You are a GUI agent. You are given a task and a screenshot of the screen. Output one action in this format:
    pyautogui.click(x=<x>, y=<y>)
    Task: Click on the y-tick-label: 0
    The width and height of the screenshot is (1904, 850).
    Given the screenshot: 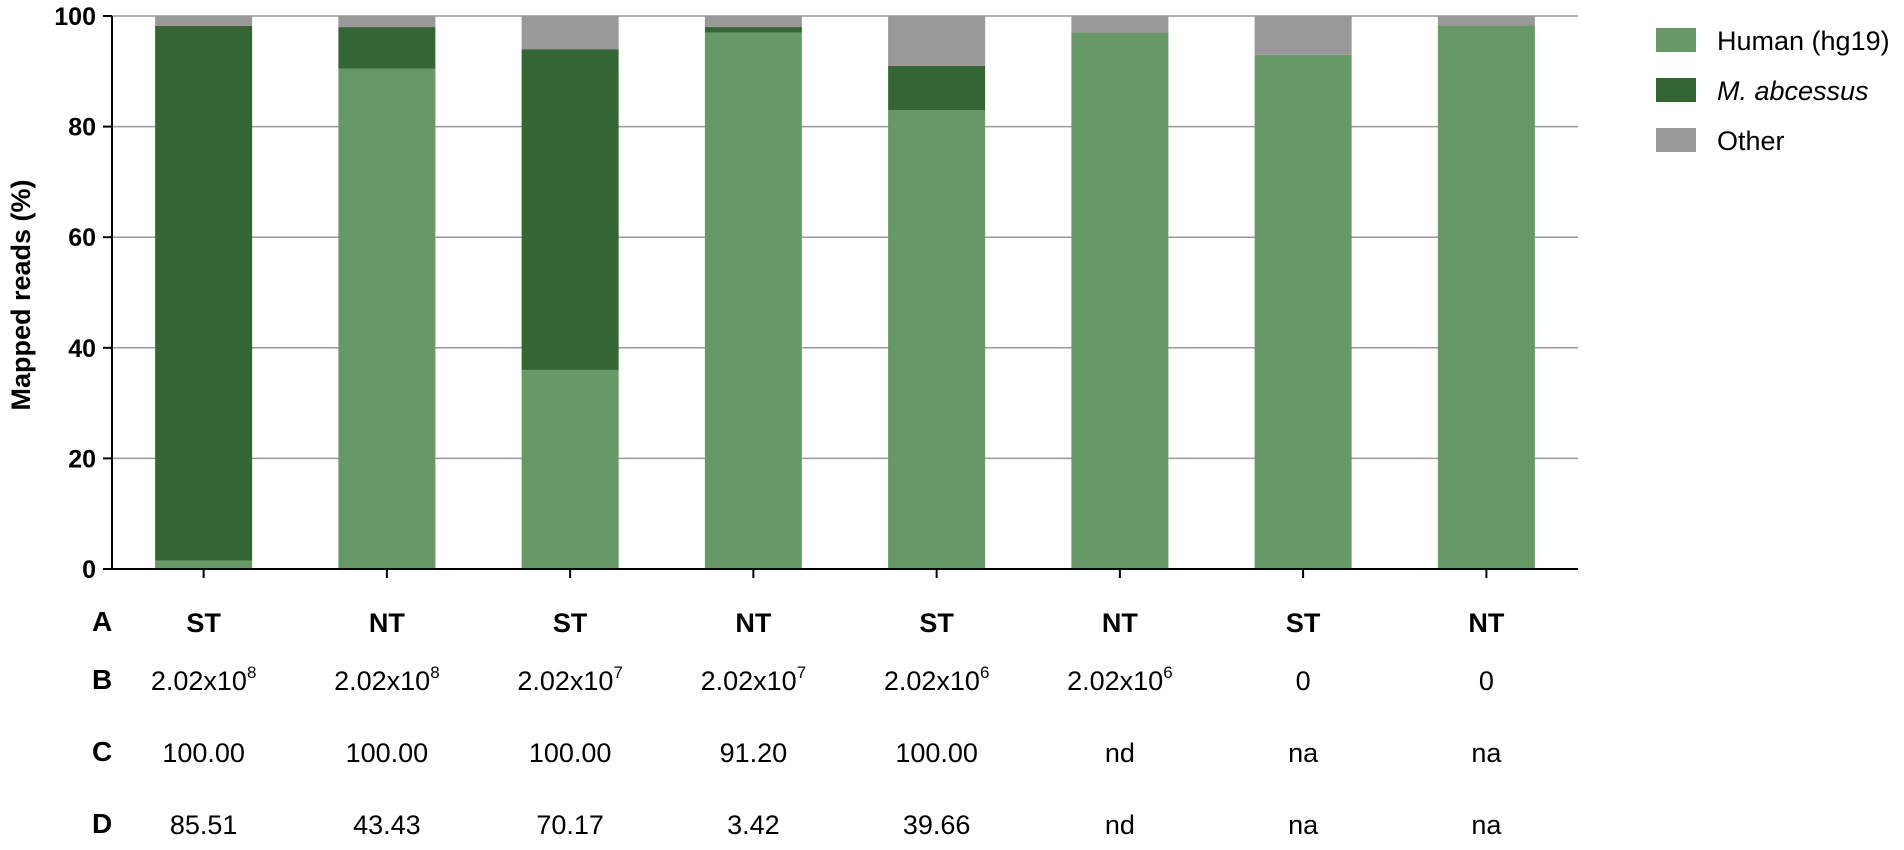 What is the action you would take?
    pyautogui.click(x=89, y=570)
    